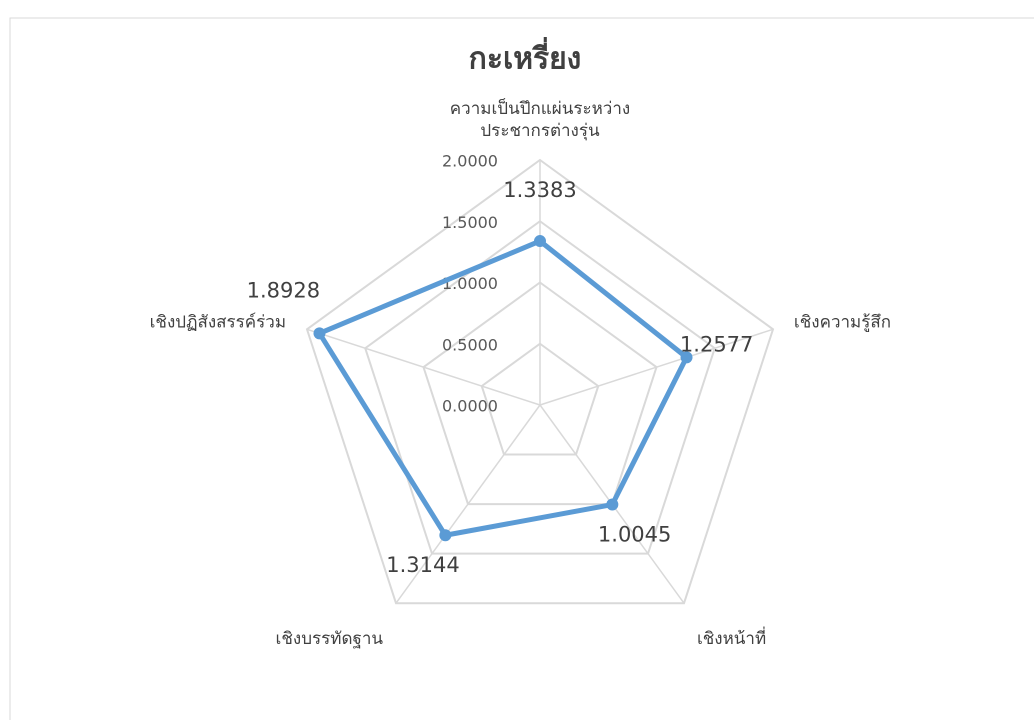  What do you see at coordinates (470, 406) in the screenshot?
I see `tick-label: 0.0000` at bounding box center [470, 406].